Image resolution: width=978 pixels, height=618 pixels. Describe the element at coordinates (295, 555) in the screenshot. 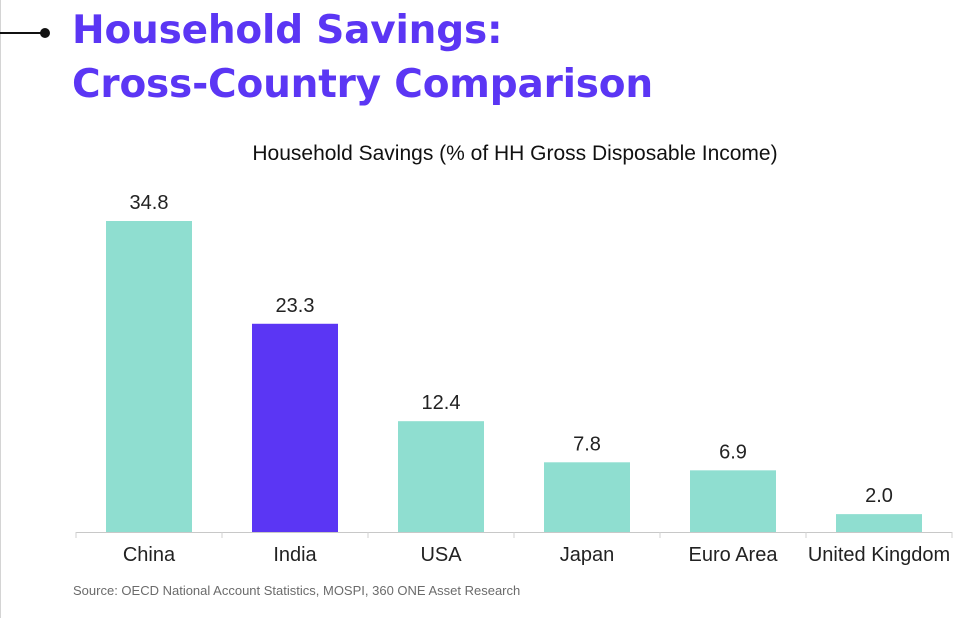

I see `x-tick-label: India` at that location.